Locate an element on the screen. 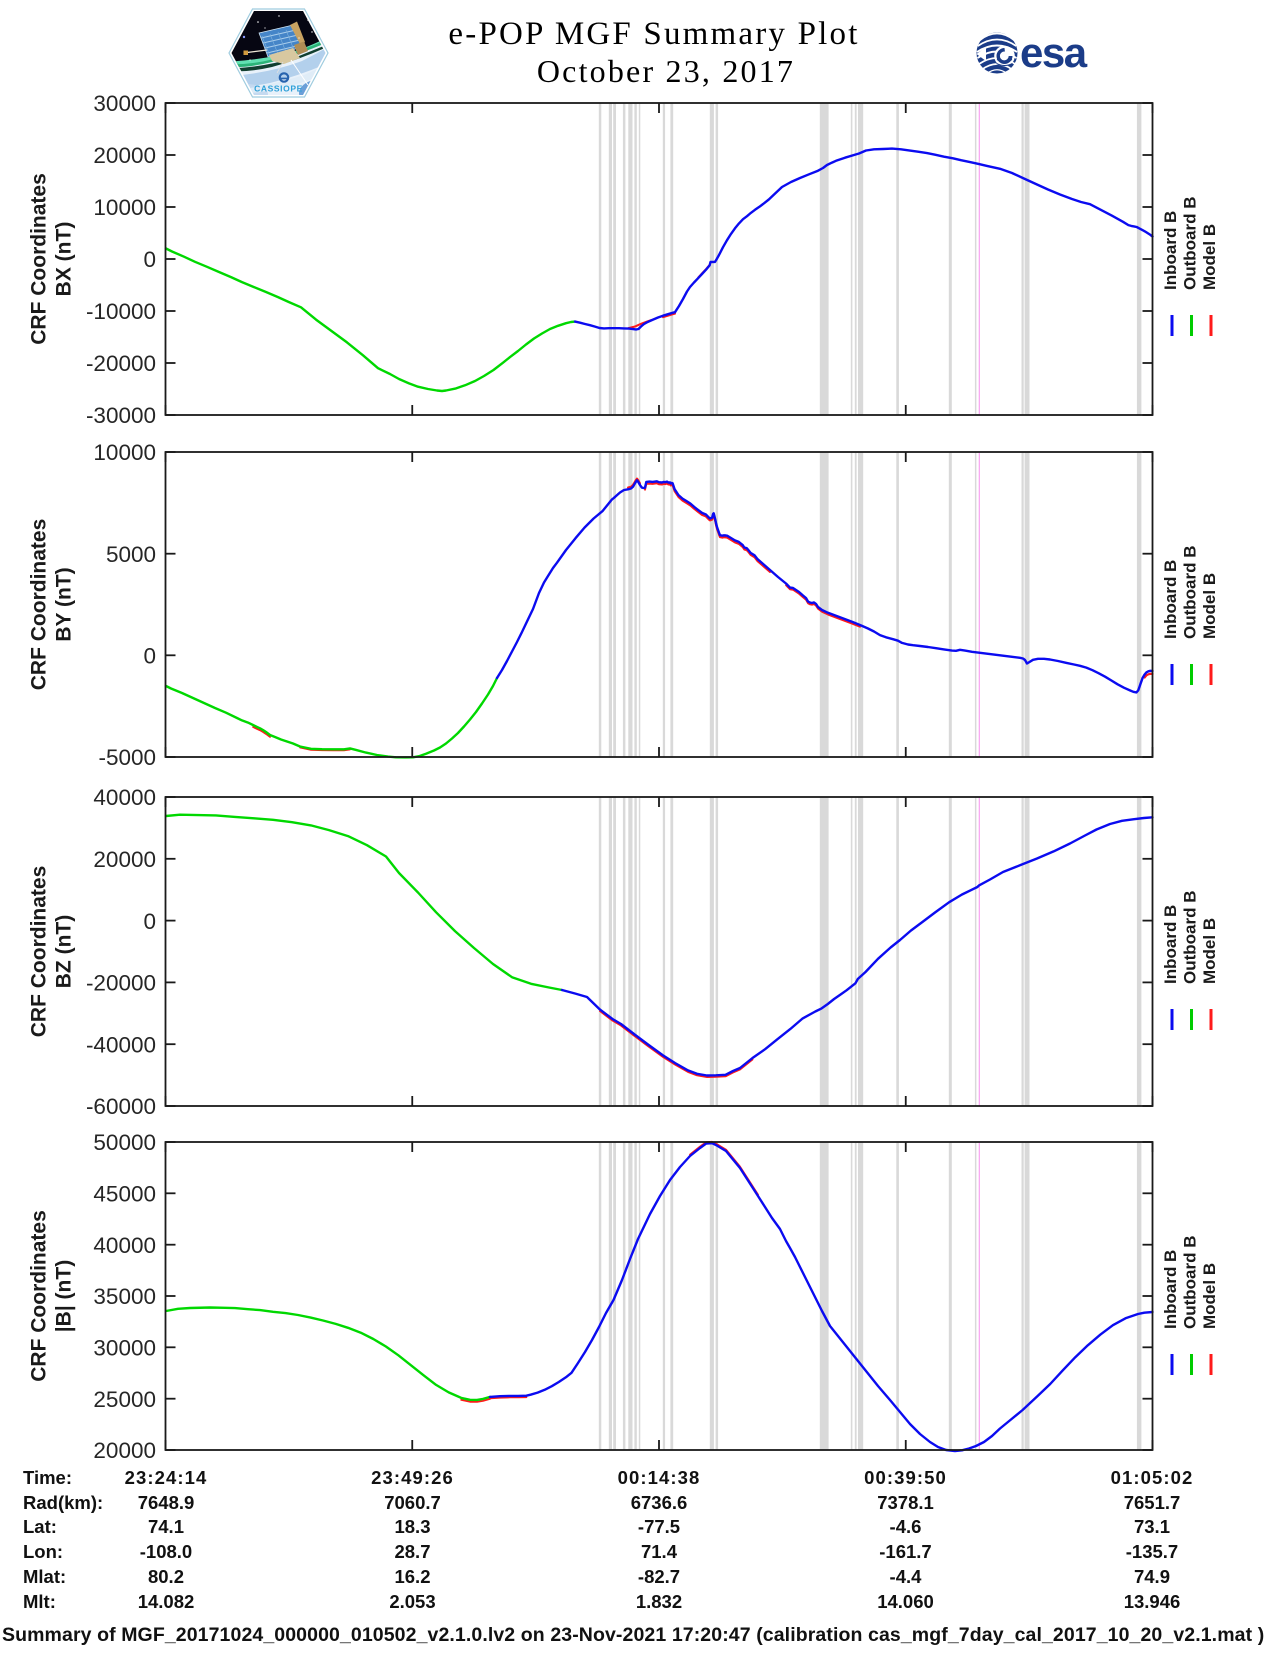 Image resolution: width=1275 pixels, height=1655 pixels. svg-text: Mlt: is located at coordinates (39, 1601).